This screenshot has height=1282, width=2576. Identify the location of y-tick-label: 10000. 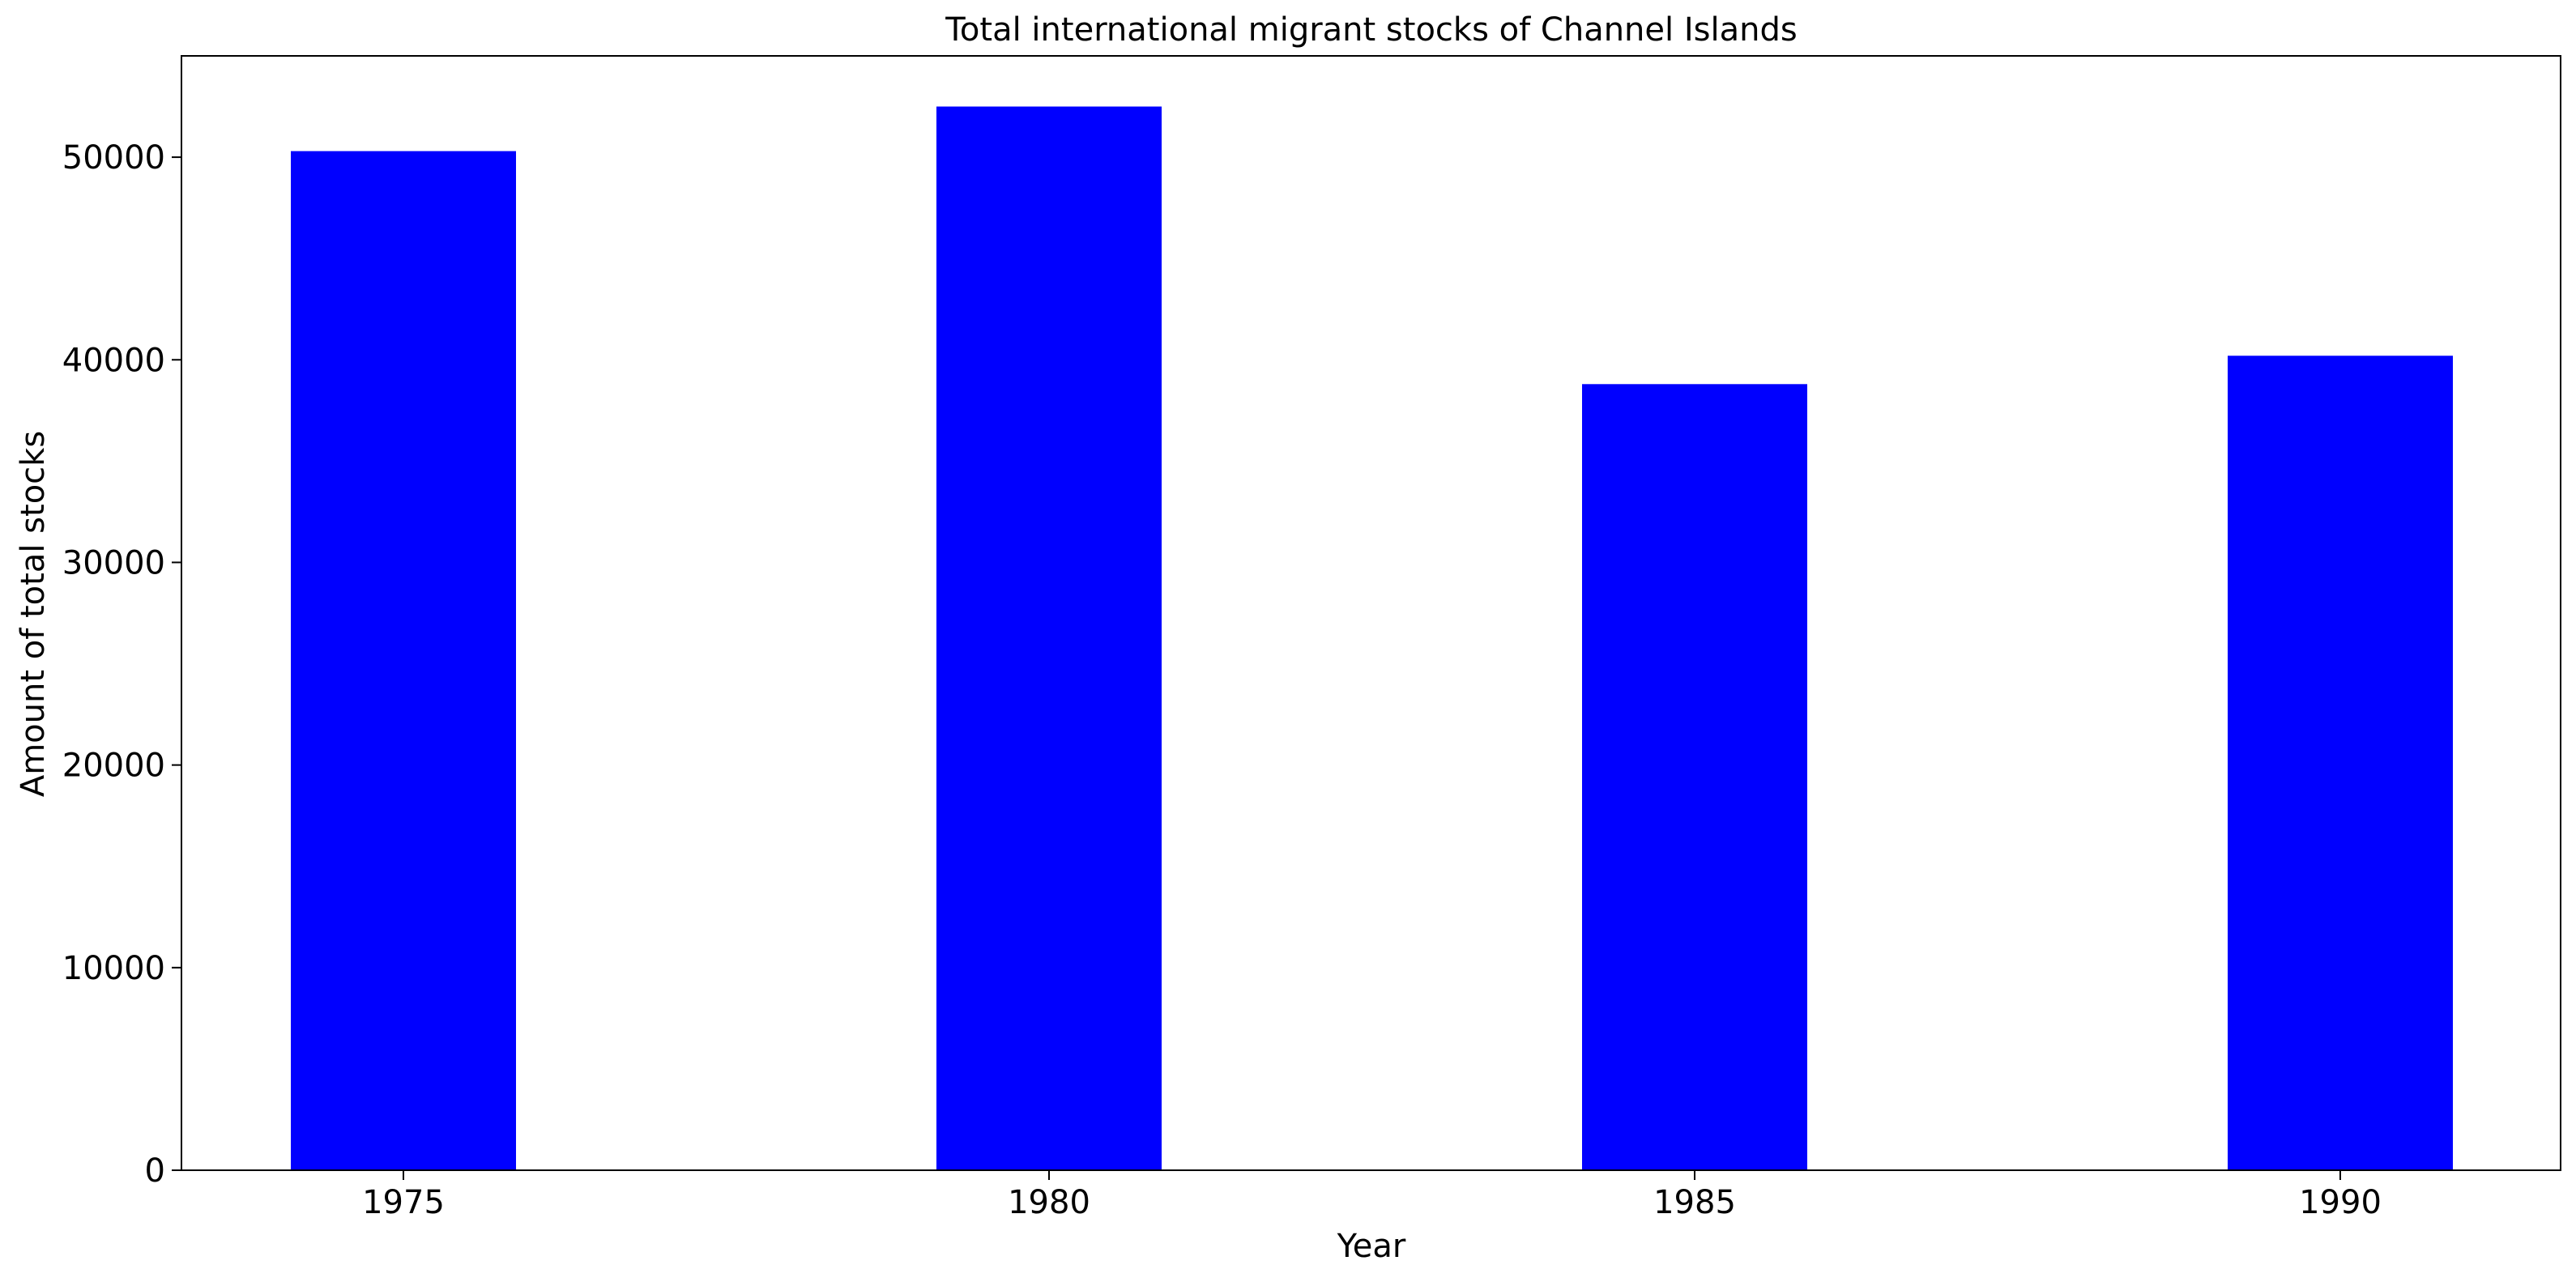
(113, 968).